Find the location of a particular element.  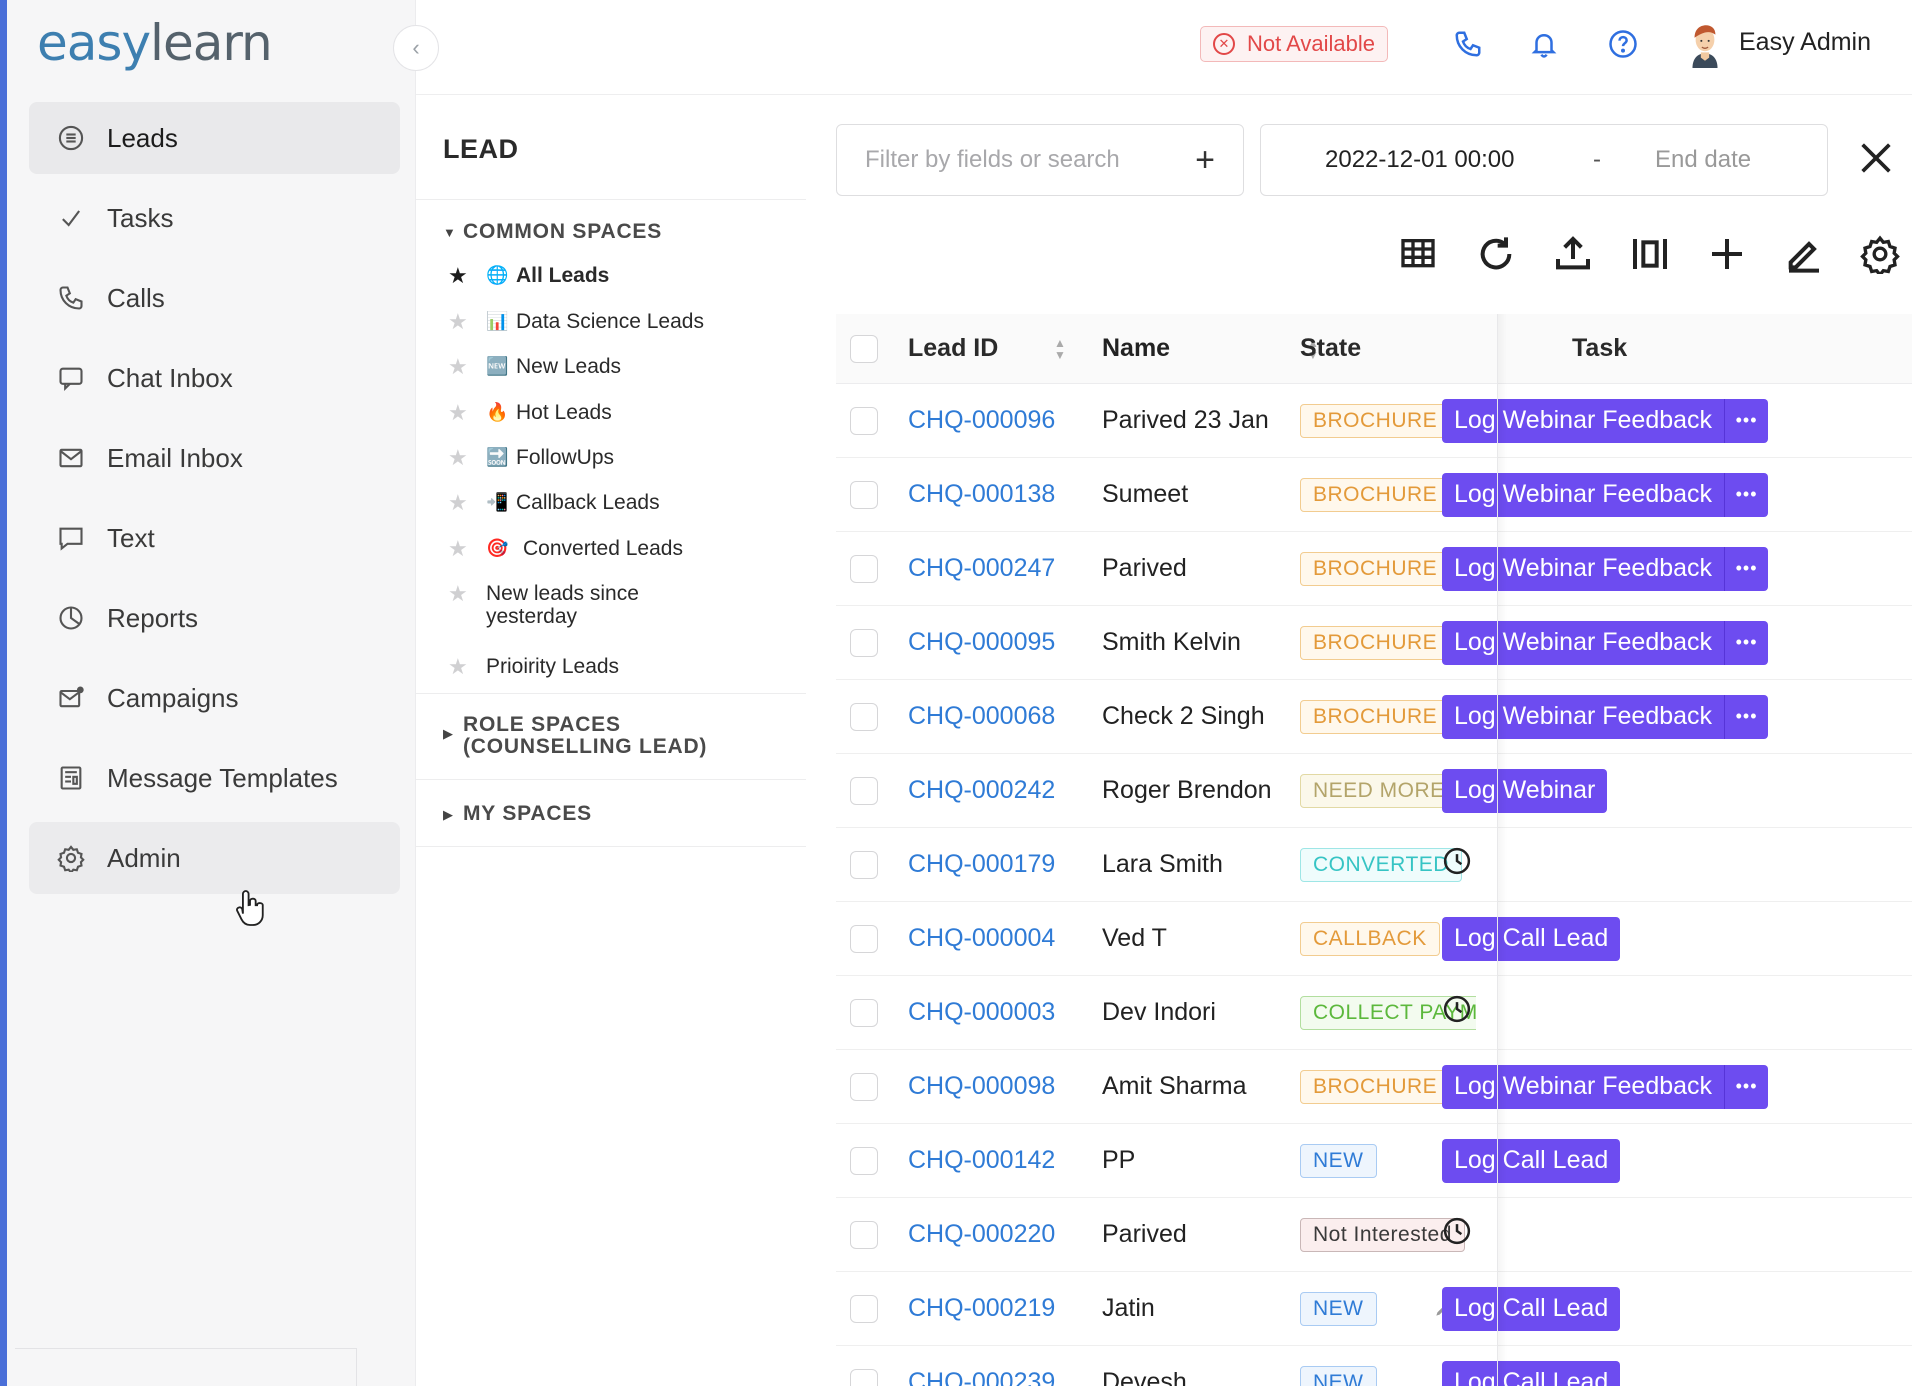

help-icon is located at coordinates (1623, 44).